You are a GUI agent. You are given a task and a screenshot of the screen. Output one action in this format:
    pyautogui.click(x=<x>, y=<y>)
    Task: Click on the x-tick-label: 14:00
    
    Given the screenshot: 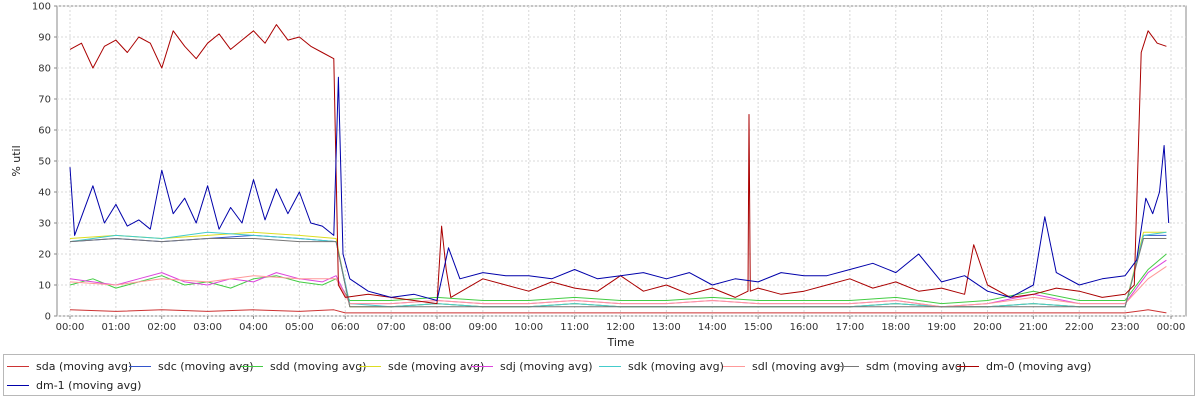 What is the action you would take?
    pyautogui.click(x=712, y=327)
    